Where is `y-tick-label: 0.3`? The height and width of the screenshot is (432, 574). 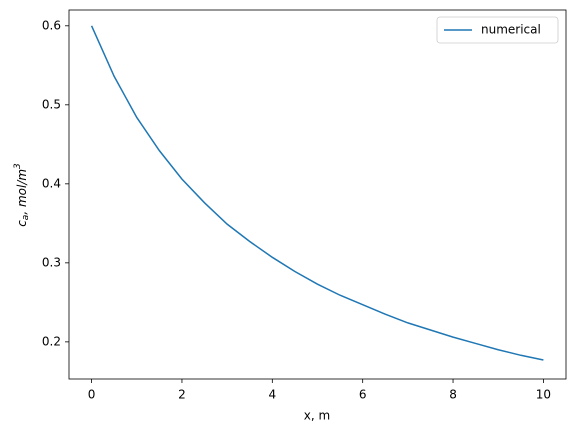 y-tick-label: 0.3 is located at coordinates (51, 262).